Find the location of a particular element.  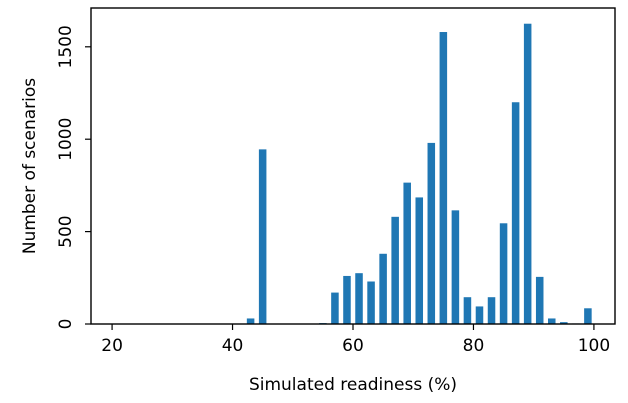

y-tick-label: 1500 is located at coordinates (66, 46).